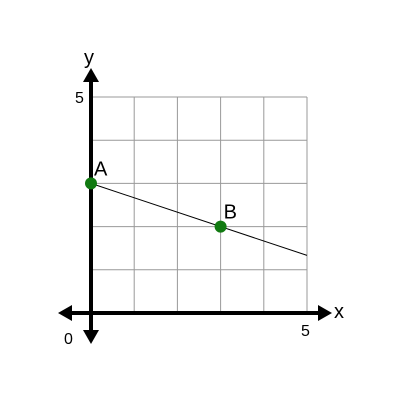 This screenshot has width=400, height=400. What do you see at coordinates (161, 195) in the screenshot?
I see `points: AB` at bounding box center [161, 195].